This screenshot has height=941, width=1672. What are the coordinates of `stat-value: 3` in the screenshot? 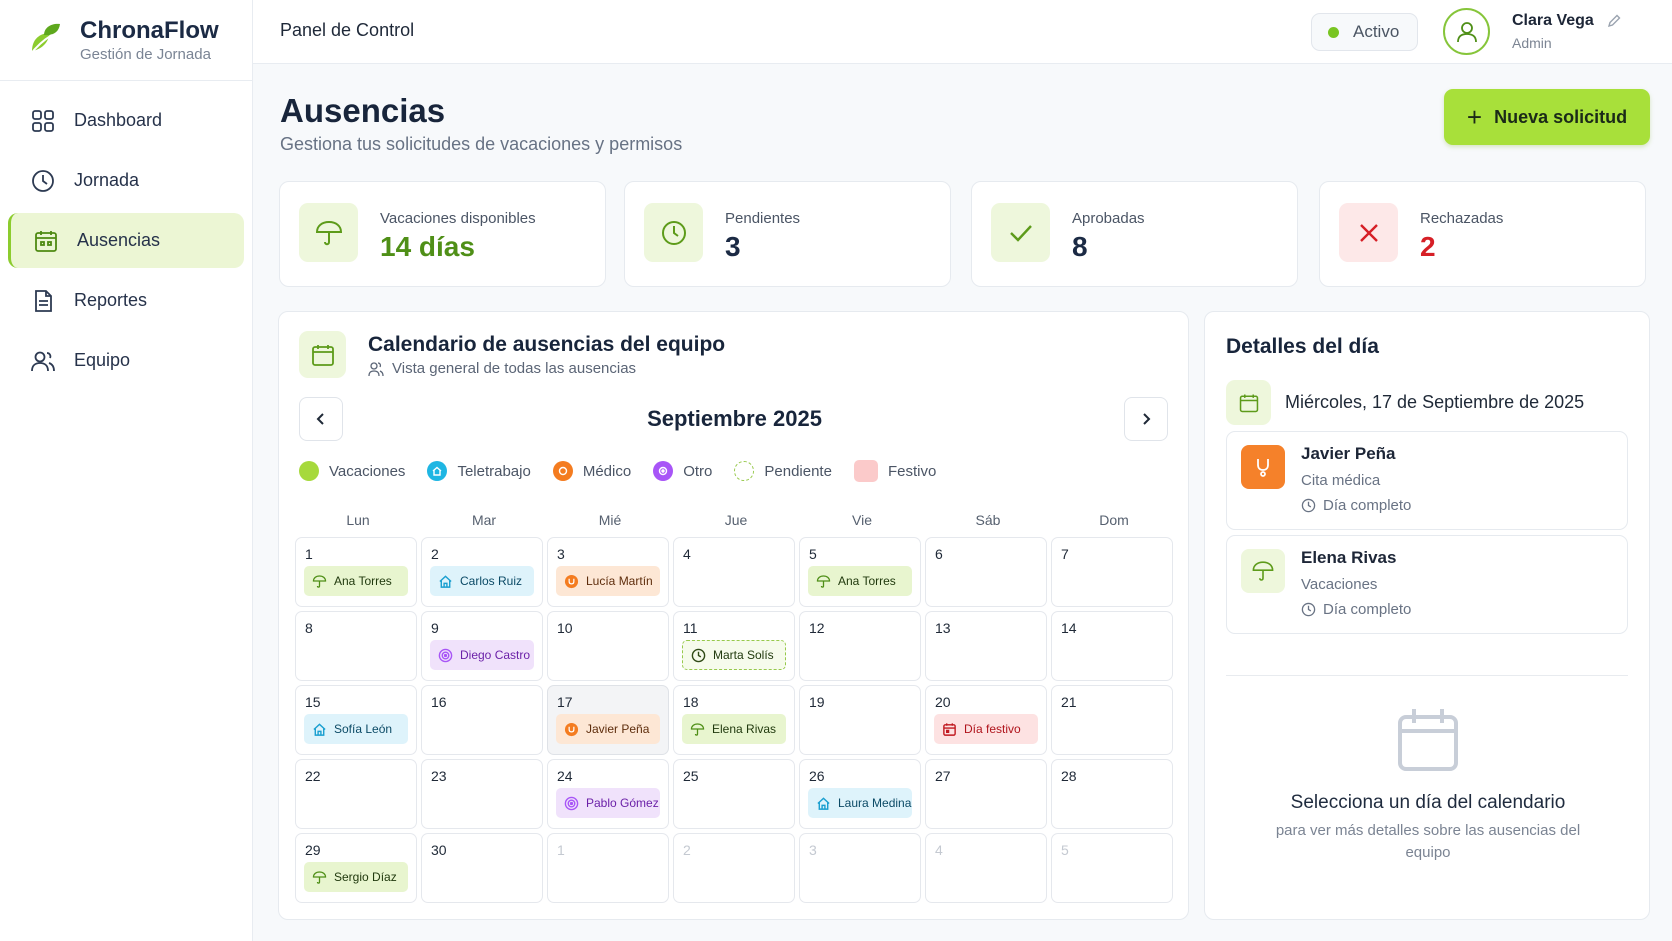 It's located at (733, 246).